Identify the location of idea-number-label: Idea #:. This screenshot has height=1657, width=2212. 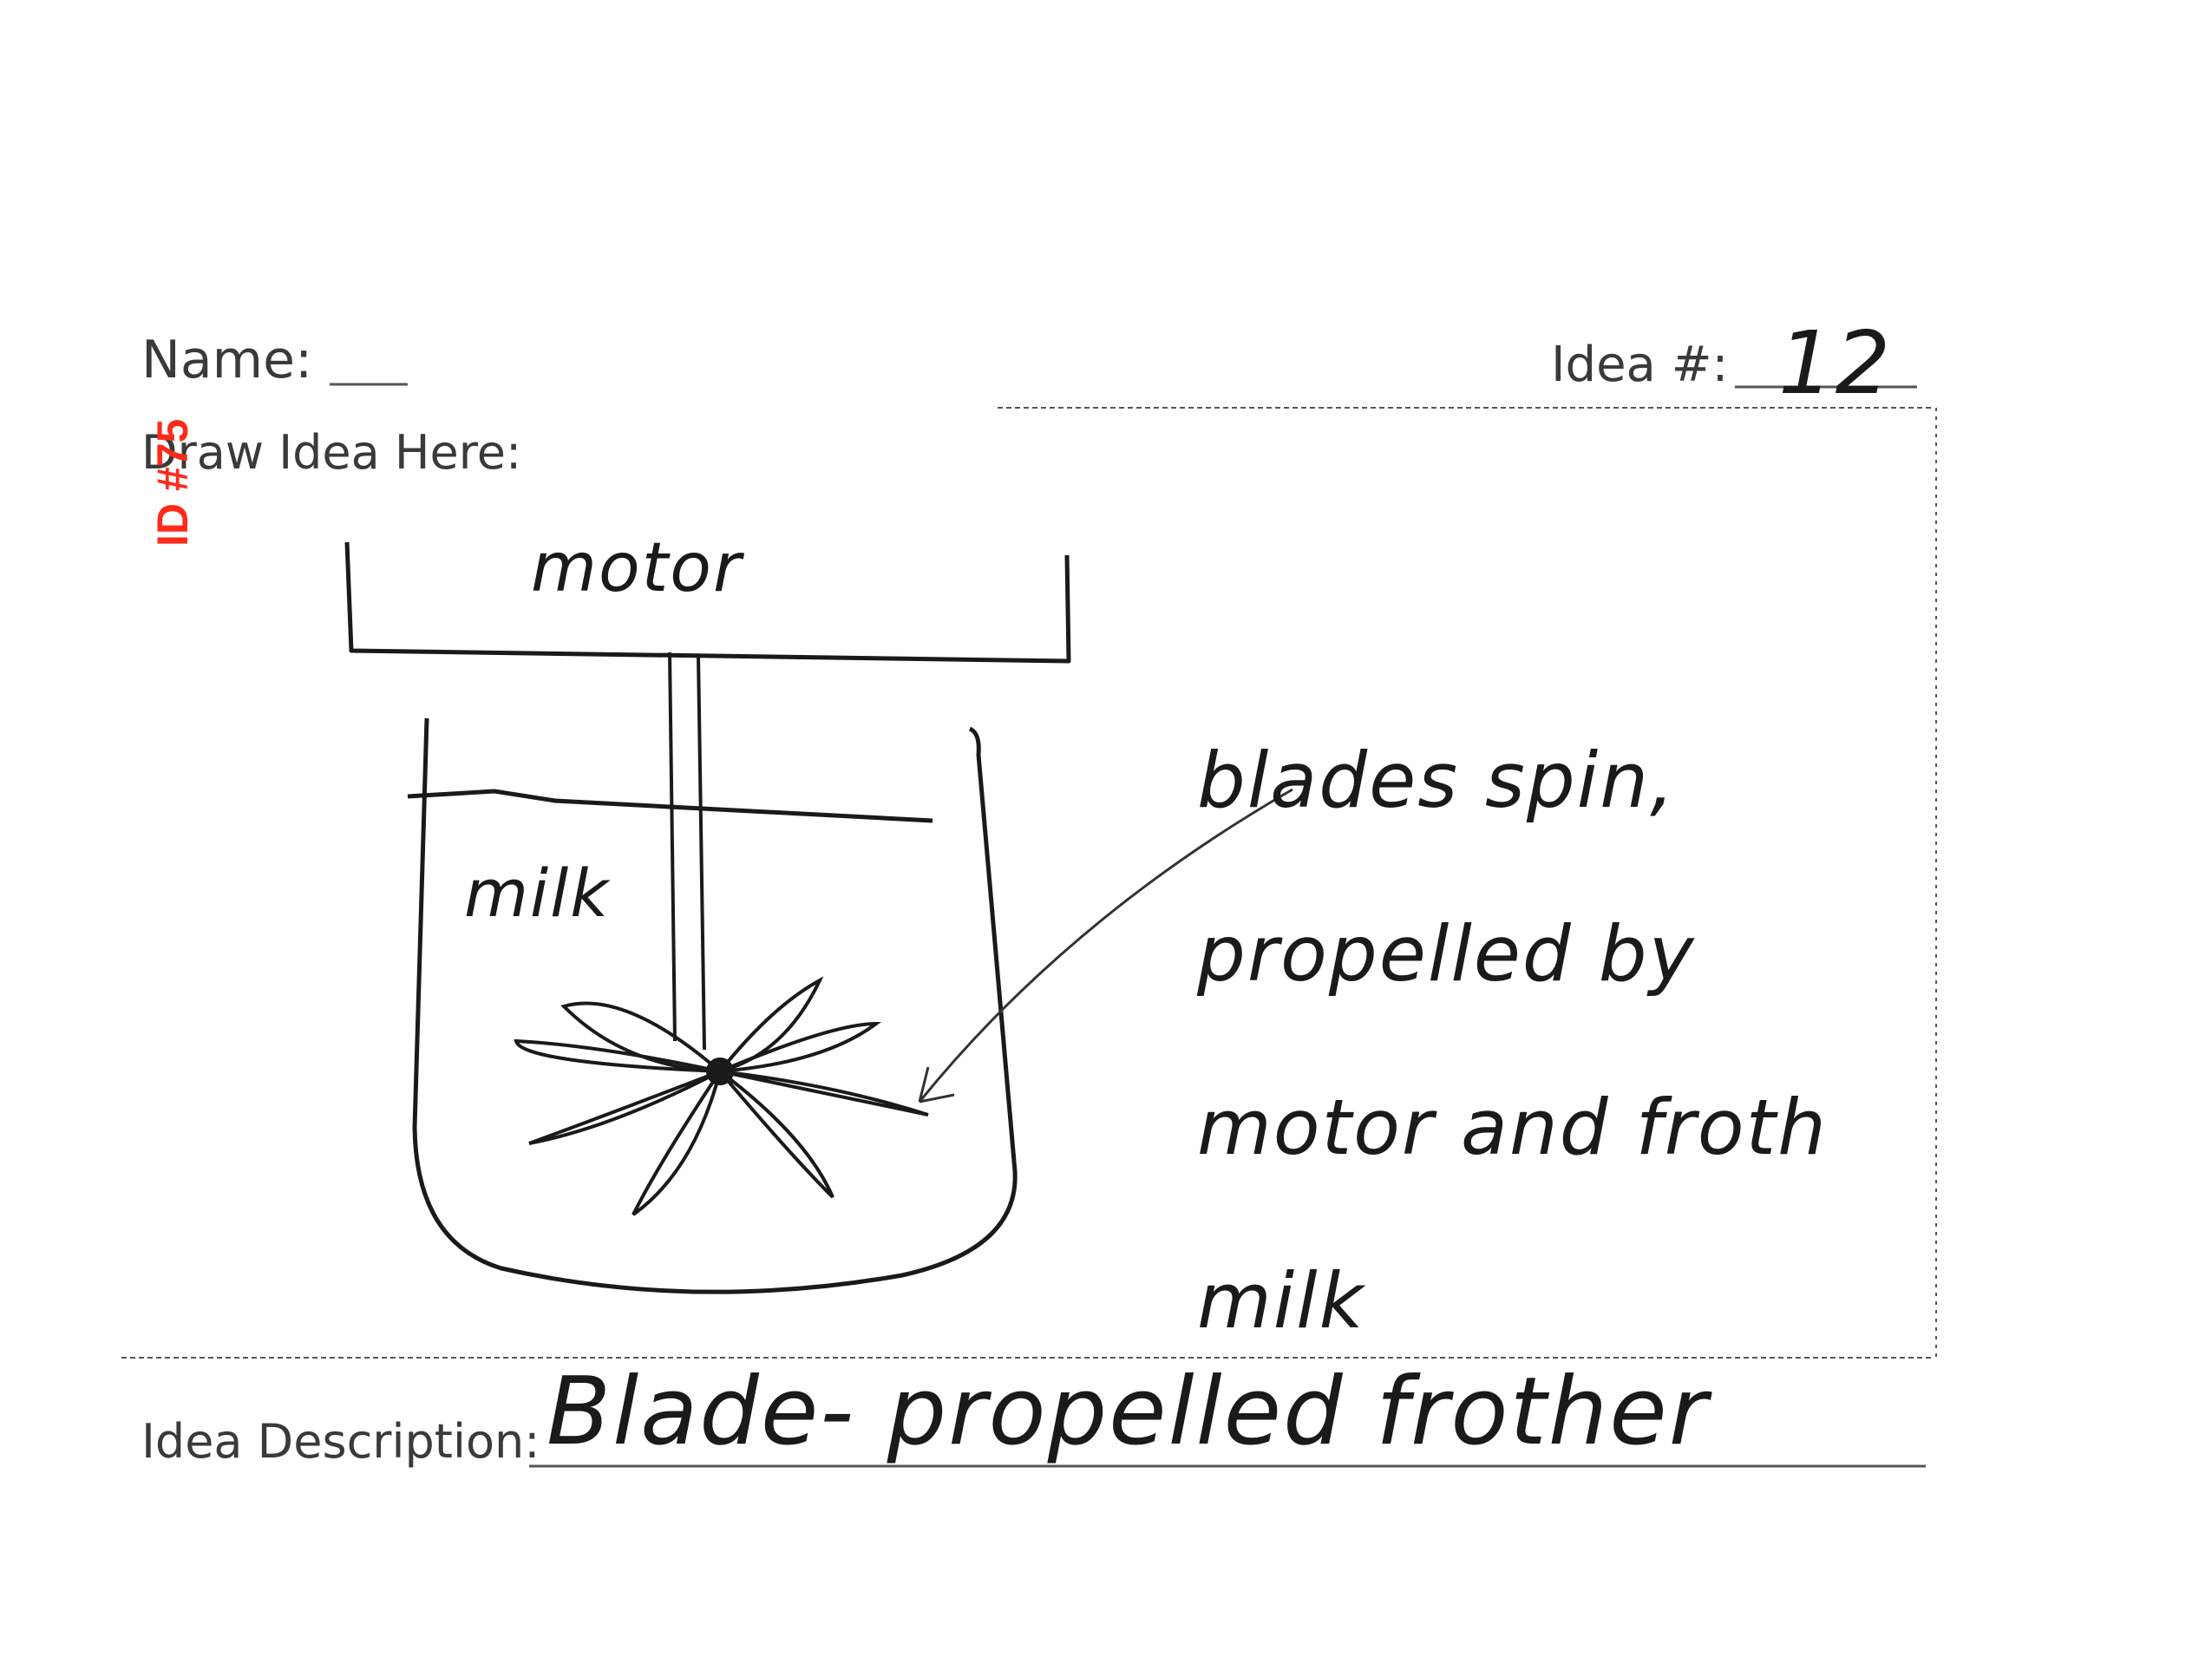
(1640, 365).